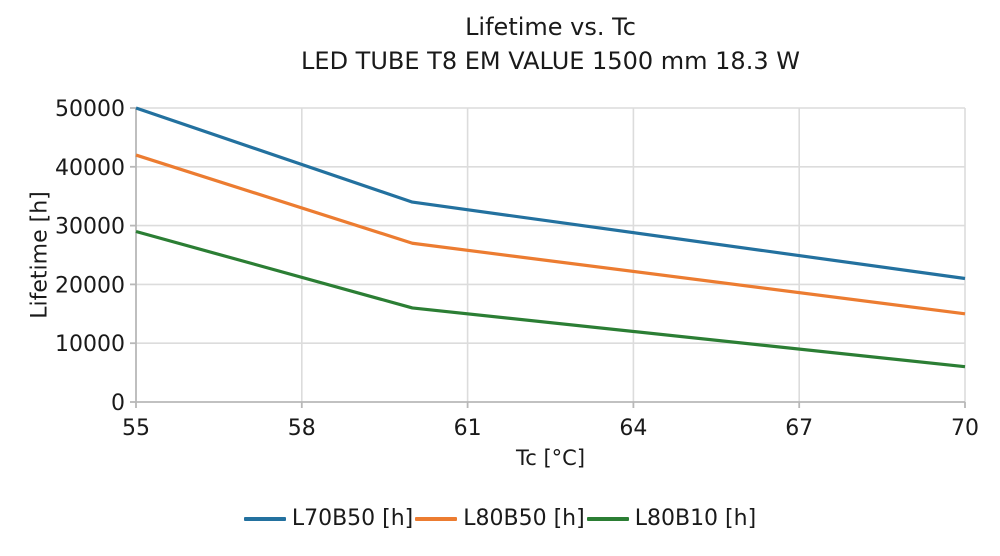  What do you see at coordinates (436, 518) in the screenshot?
I see `legend-line-swatch-l80b50` at bounding box center [436, 518].